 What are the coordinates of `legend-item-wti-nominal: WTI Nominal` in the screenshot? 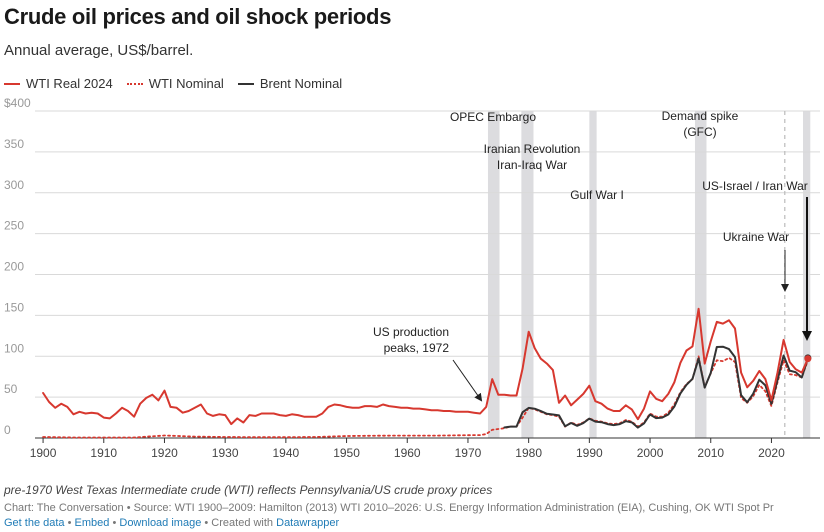 It's located at (175, 83).